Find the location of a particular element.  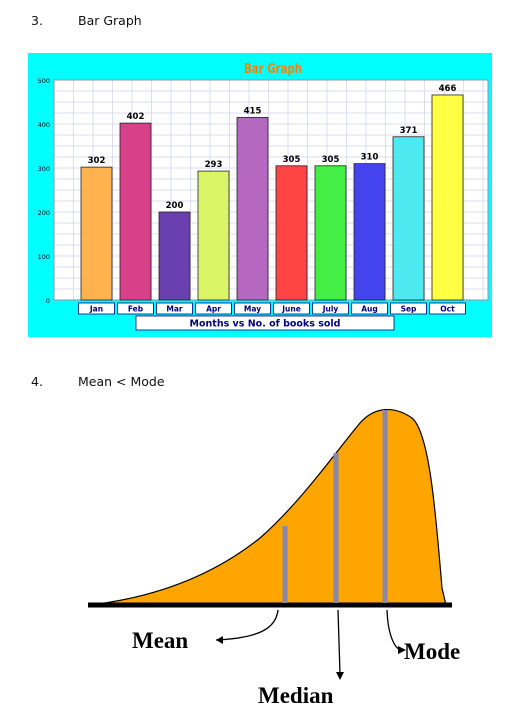

y-tick-label: 300 is located at coordinates (44, 169).